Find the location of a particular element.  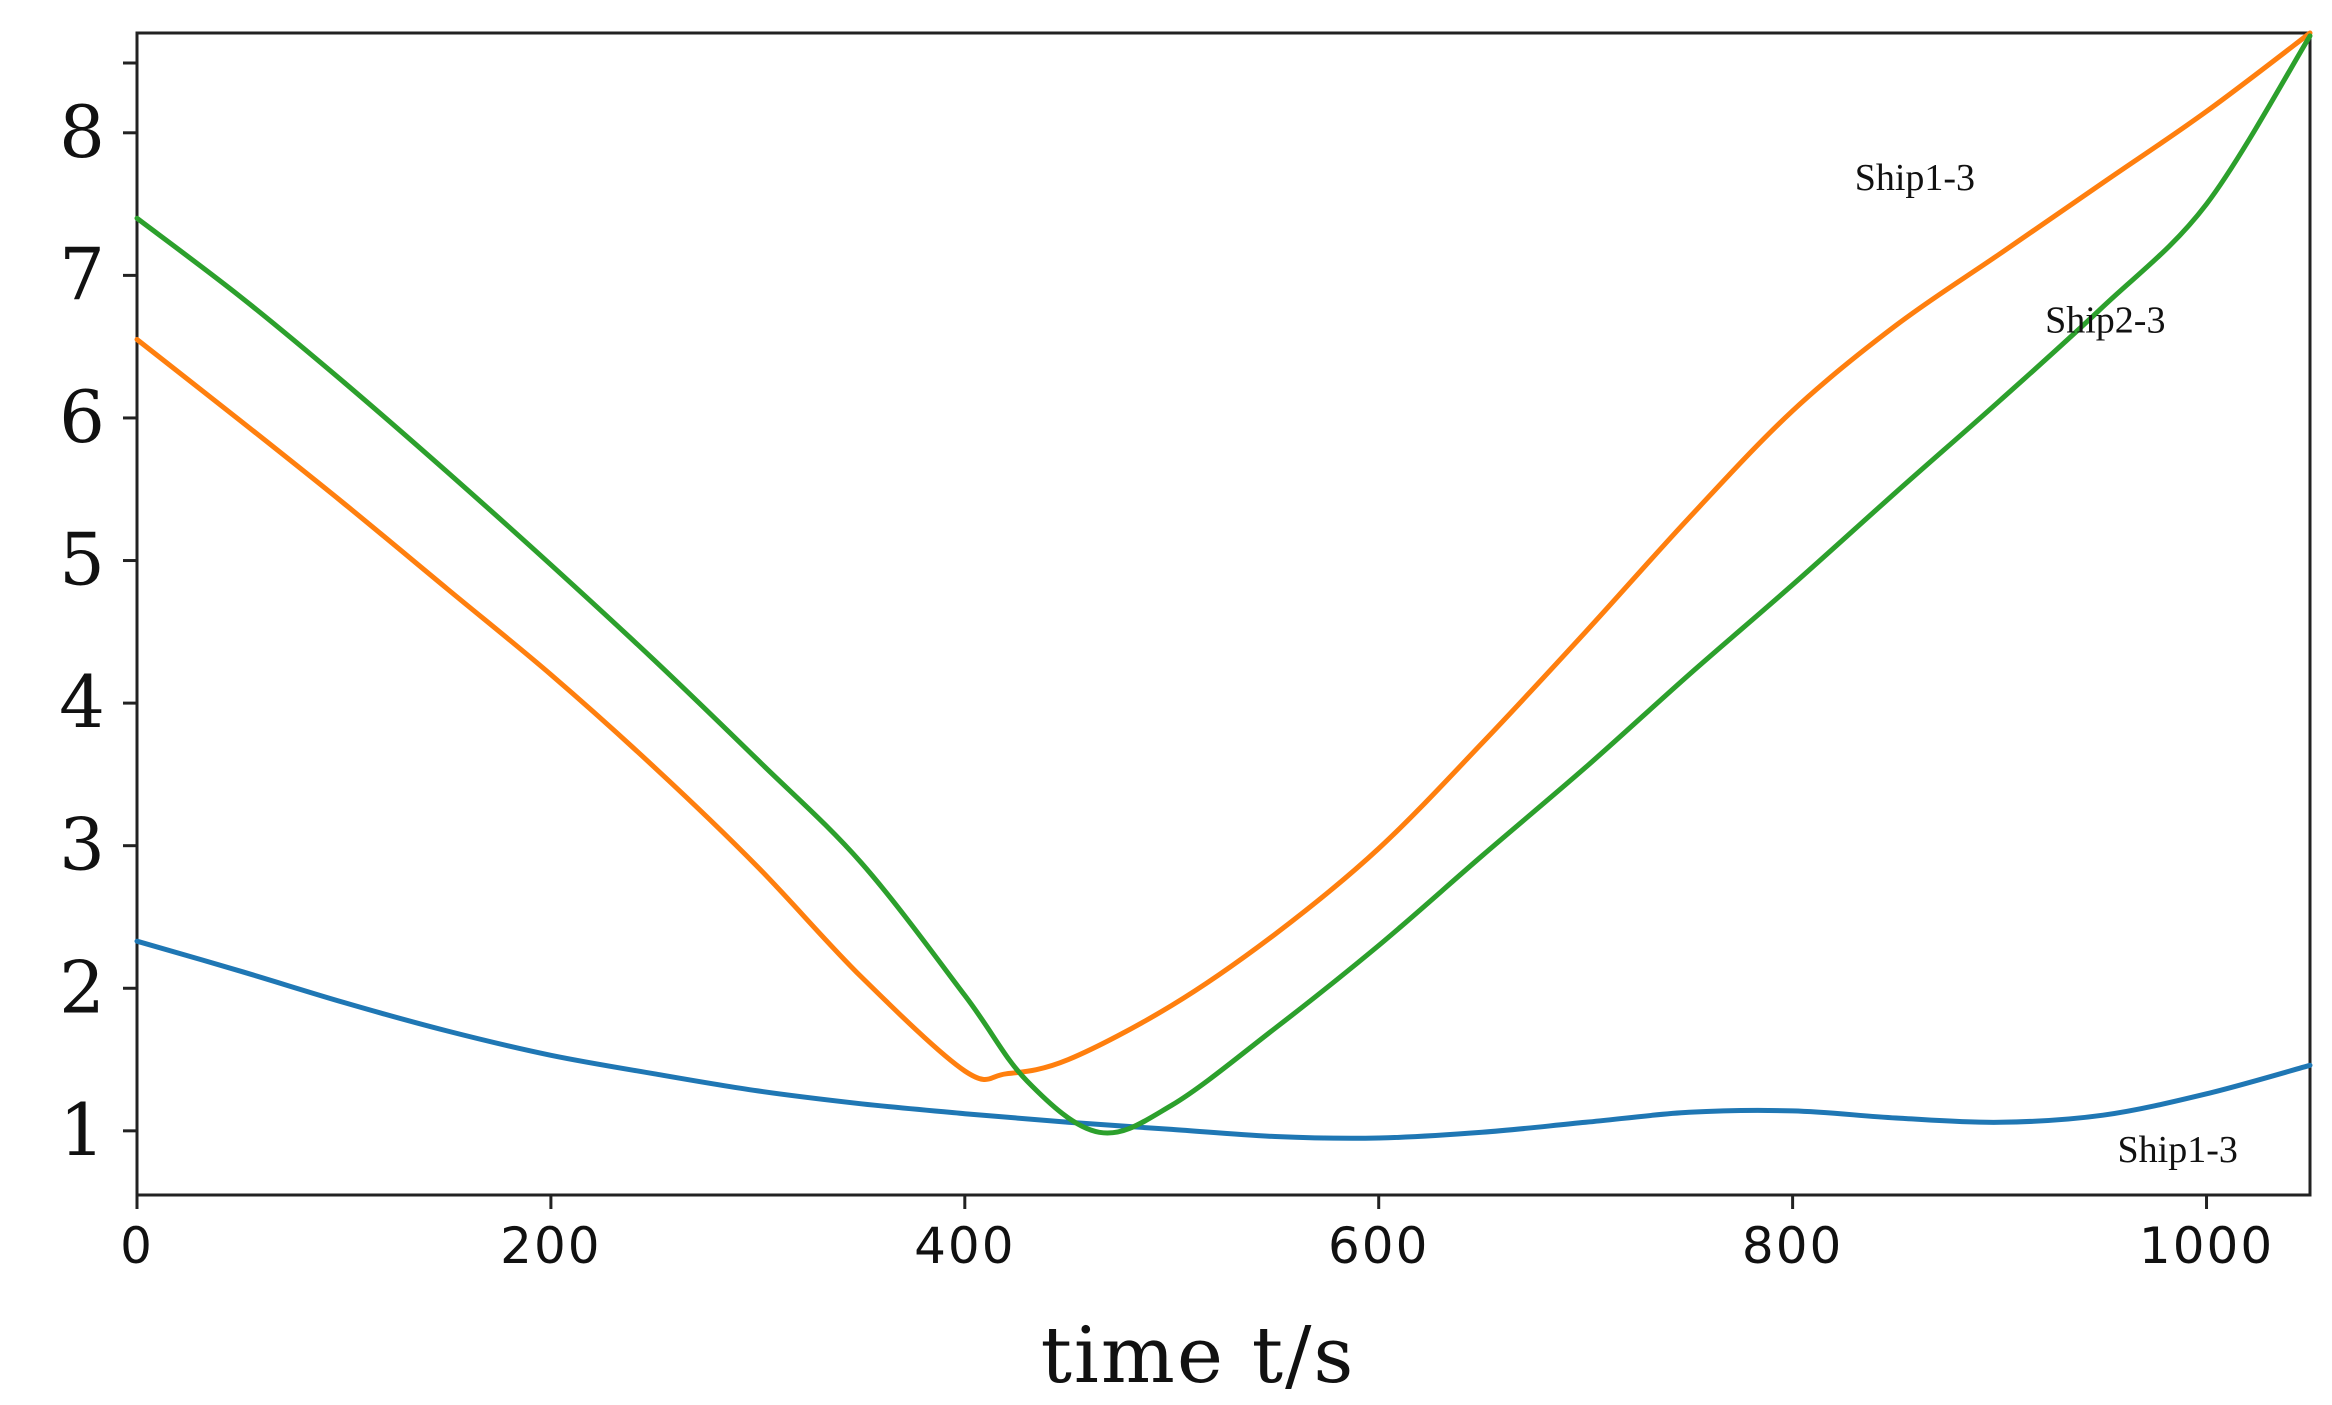

x-tick-label: 0 is located at coordinates (137, 1246).